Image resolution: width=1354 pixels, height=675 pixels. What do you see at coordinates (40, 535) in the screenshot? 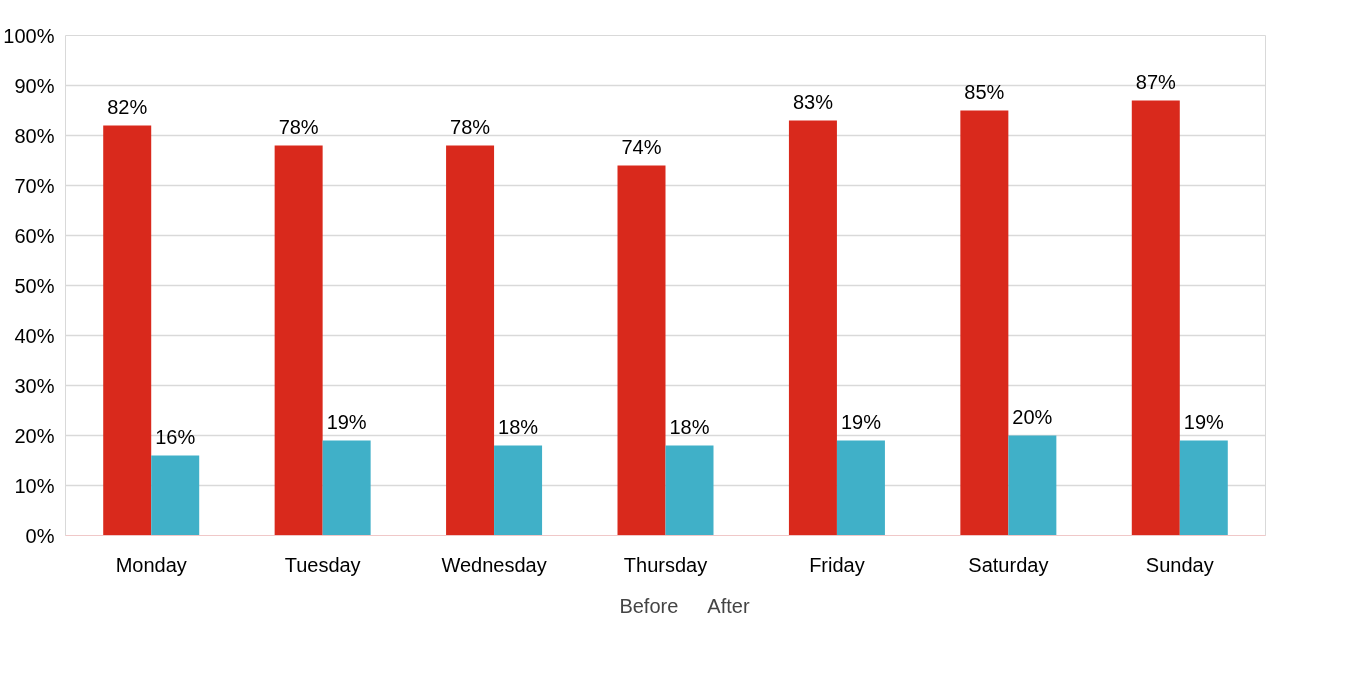
I see `y-tick-label: 0%` at bounding box center [40, 535].